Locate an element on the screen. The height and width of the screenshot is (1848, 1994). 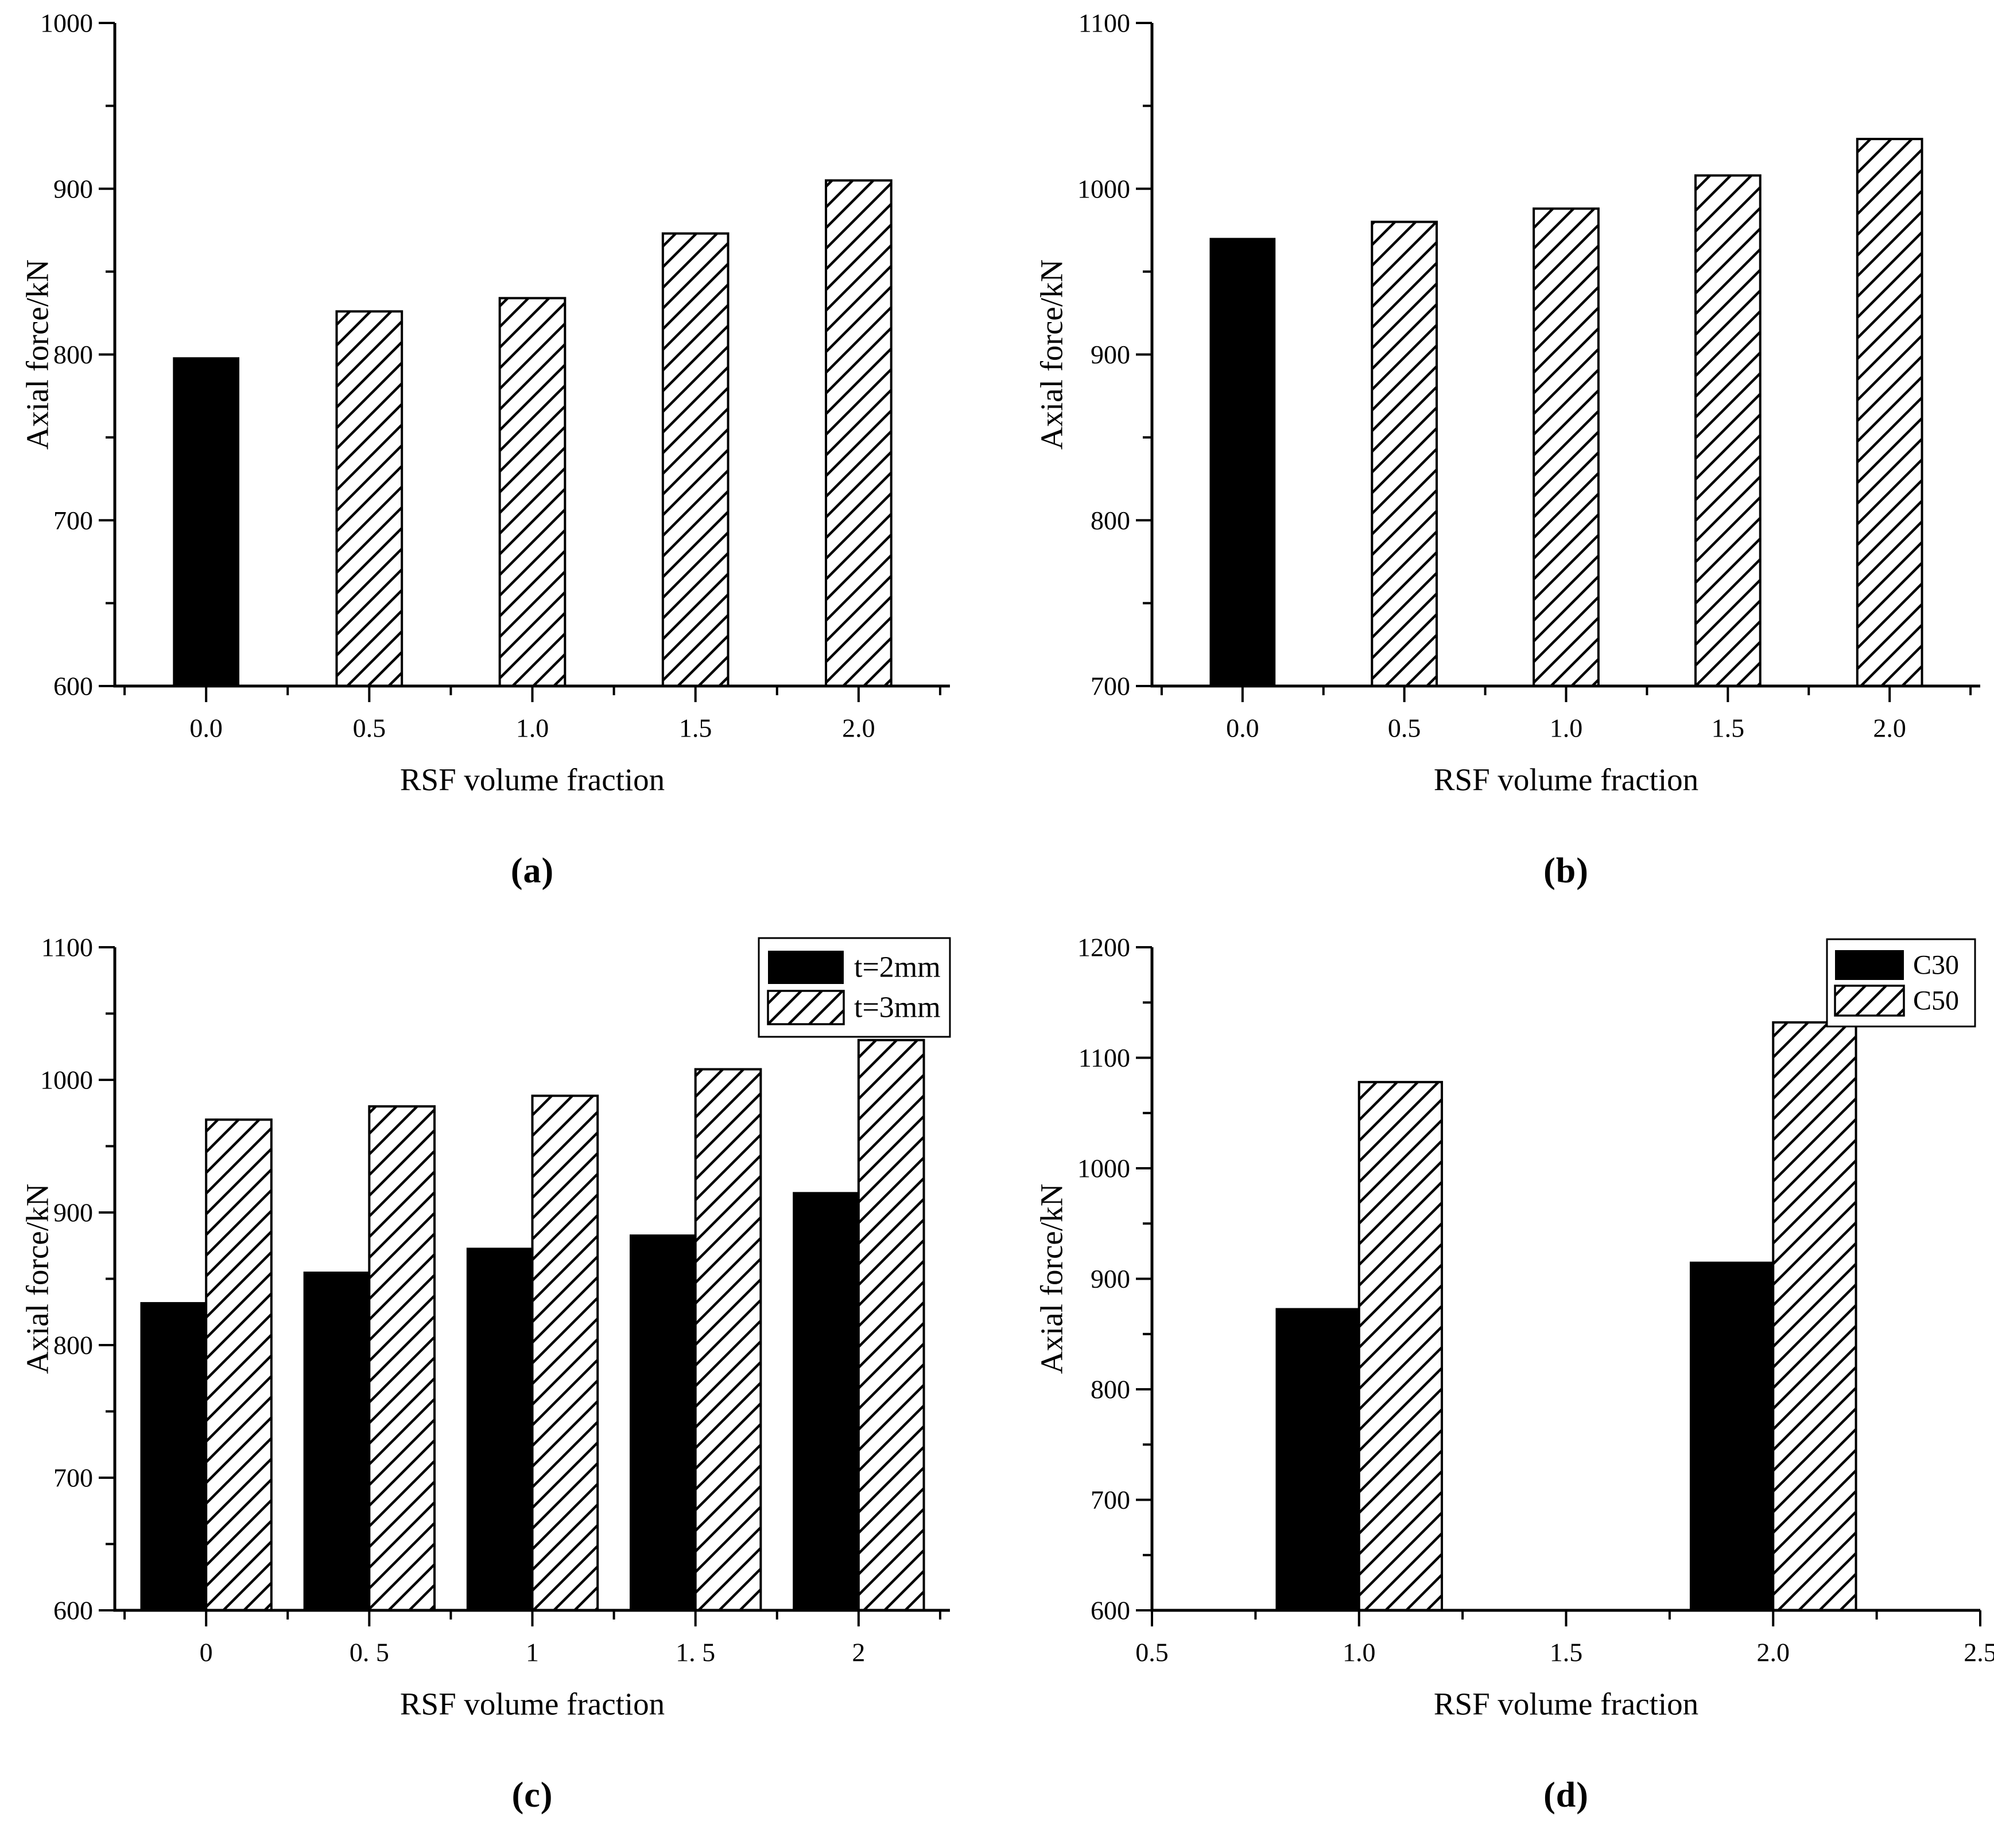
x-tick-label: 1 is located at coordinates (532, 1653).